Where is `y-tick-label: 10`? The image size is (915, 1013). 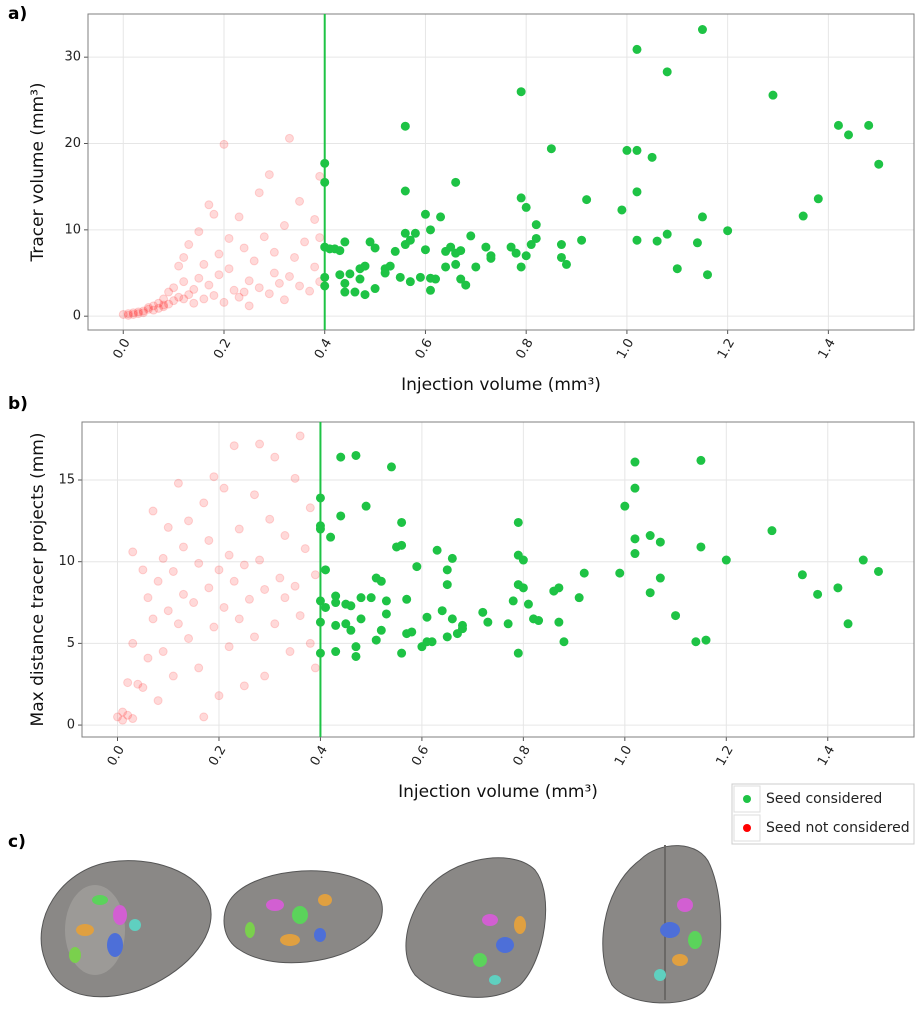 y-tick-label: 10 is located at coordinates (66, 561).